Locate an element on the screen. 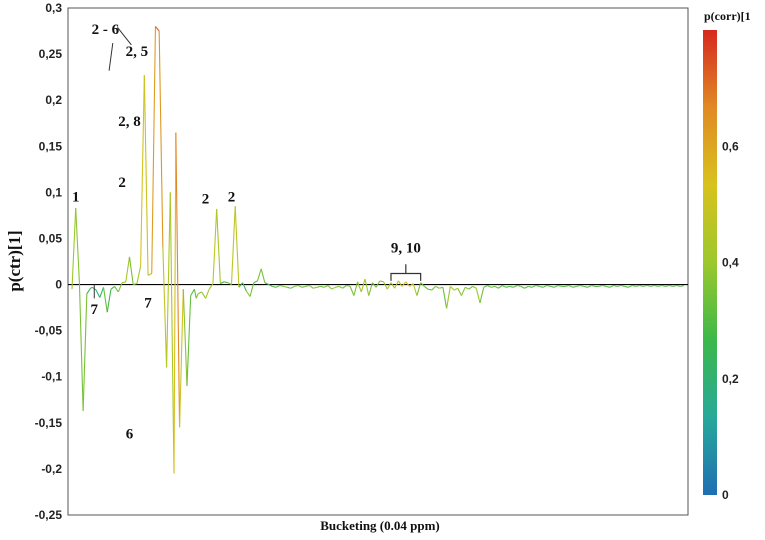 The width and height of the screenshot is (765, 540). y-tick-label: 0,3 is located at coordinates (53, 8).